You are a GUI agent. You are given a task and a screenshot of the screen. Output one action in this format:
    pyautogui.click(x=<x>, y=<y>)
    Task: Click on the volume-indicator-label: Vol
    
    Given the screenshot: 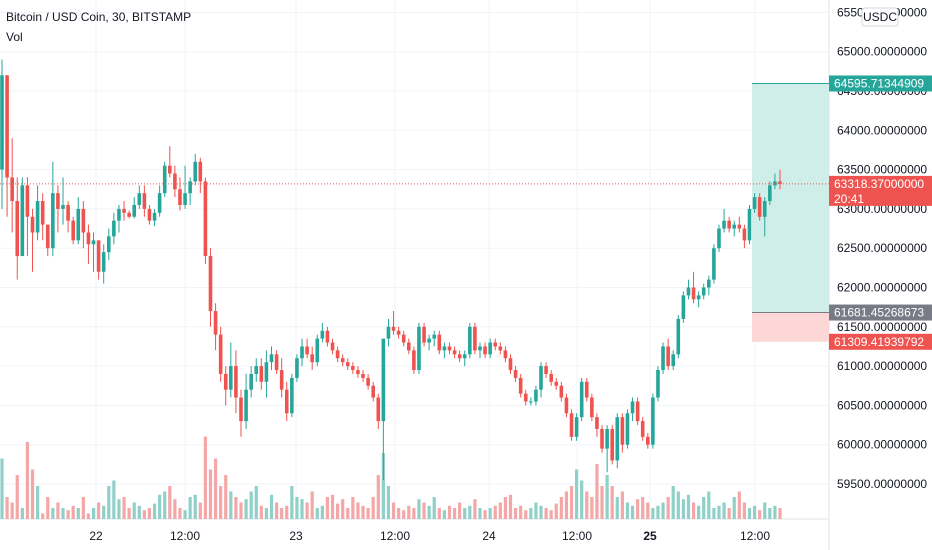 What is the action you would take?
    pyautogui.click(x=14, y=37)
    